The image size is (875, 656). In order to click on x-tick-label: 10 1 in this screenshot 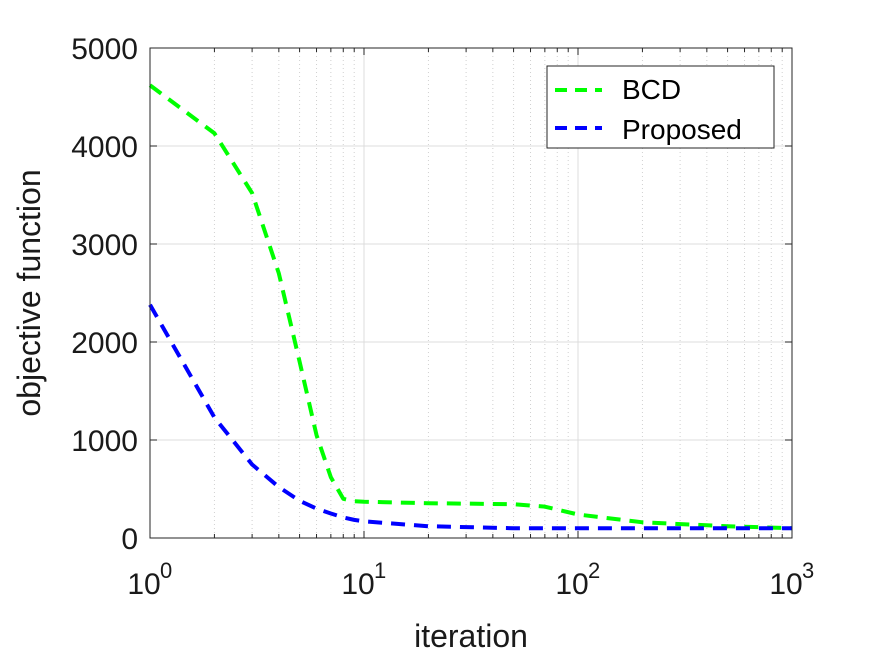, I will do `click(363, 579)`.